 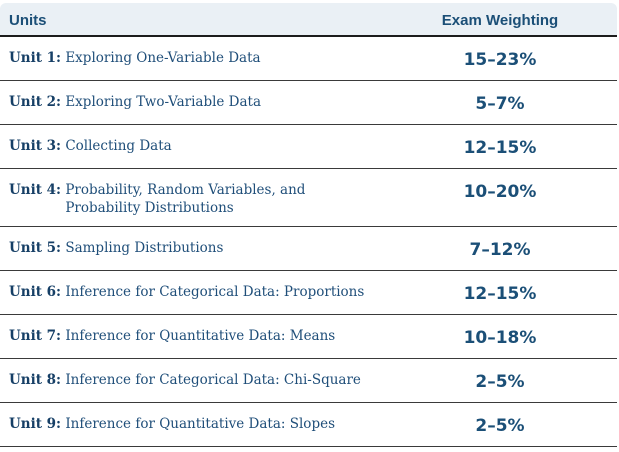 What do you see at coordinates (200, 424) in the screenshot?
I see `unit-title: Inference for Quantitative Data: Slopes` at bounding box center [200, 424].